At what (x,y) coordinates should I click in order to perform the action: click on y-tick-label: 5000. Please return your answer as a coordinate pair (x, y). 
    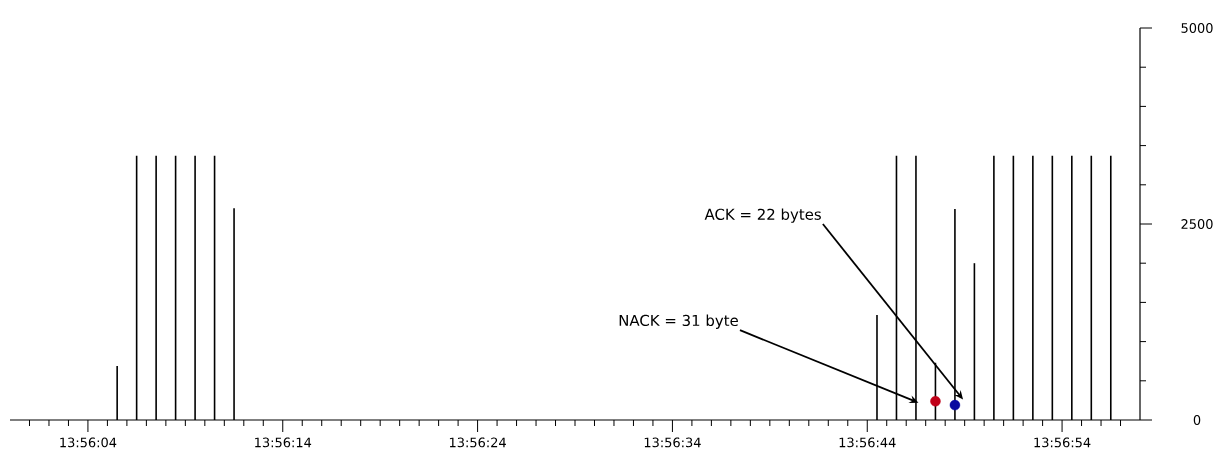
    Looking at the image, I should click on (1197, 28).